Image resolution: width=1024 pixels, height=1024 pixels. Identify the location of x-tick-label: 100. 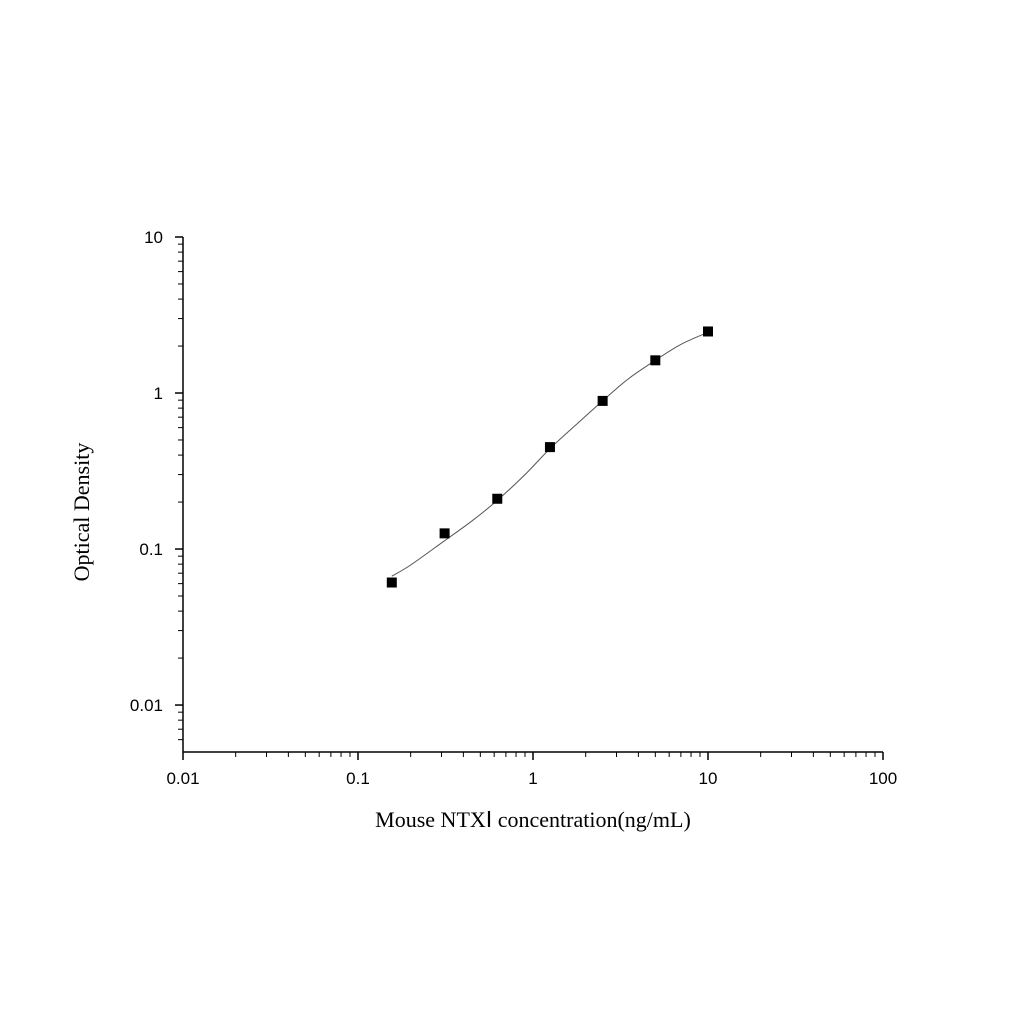
(883, 778).